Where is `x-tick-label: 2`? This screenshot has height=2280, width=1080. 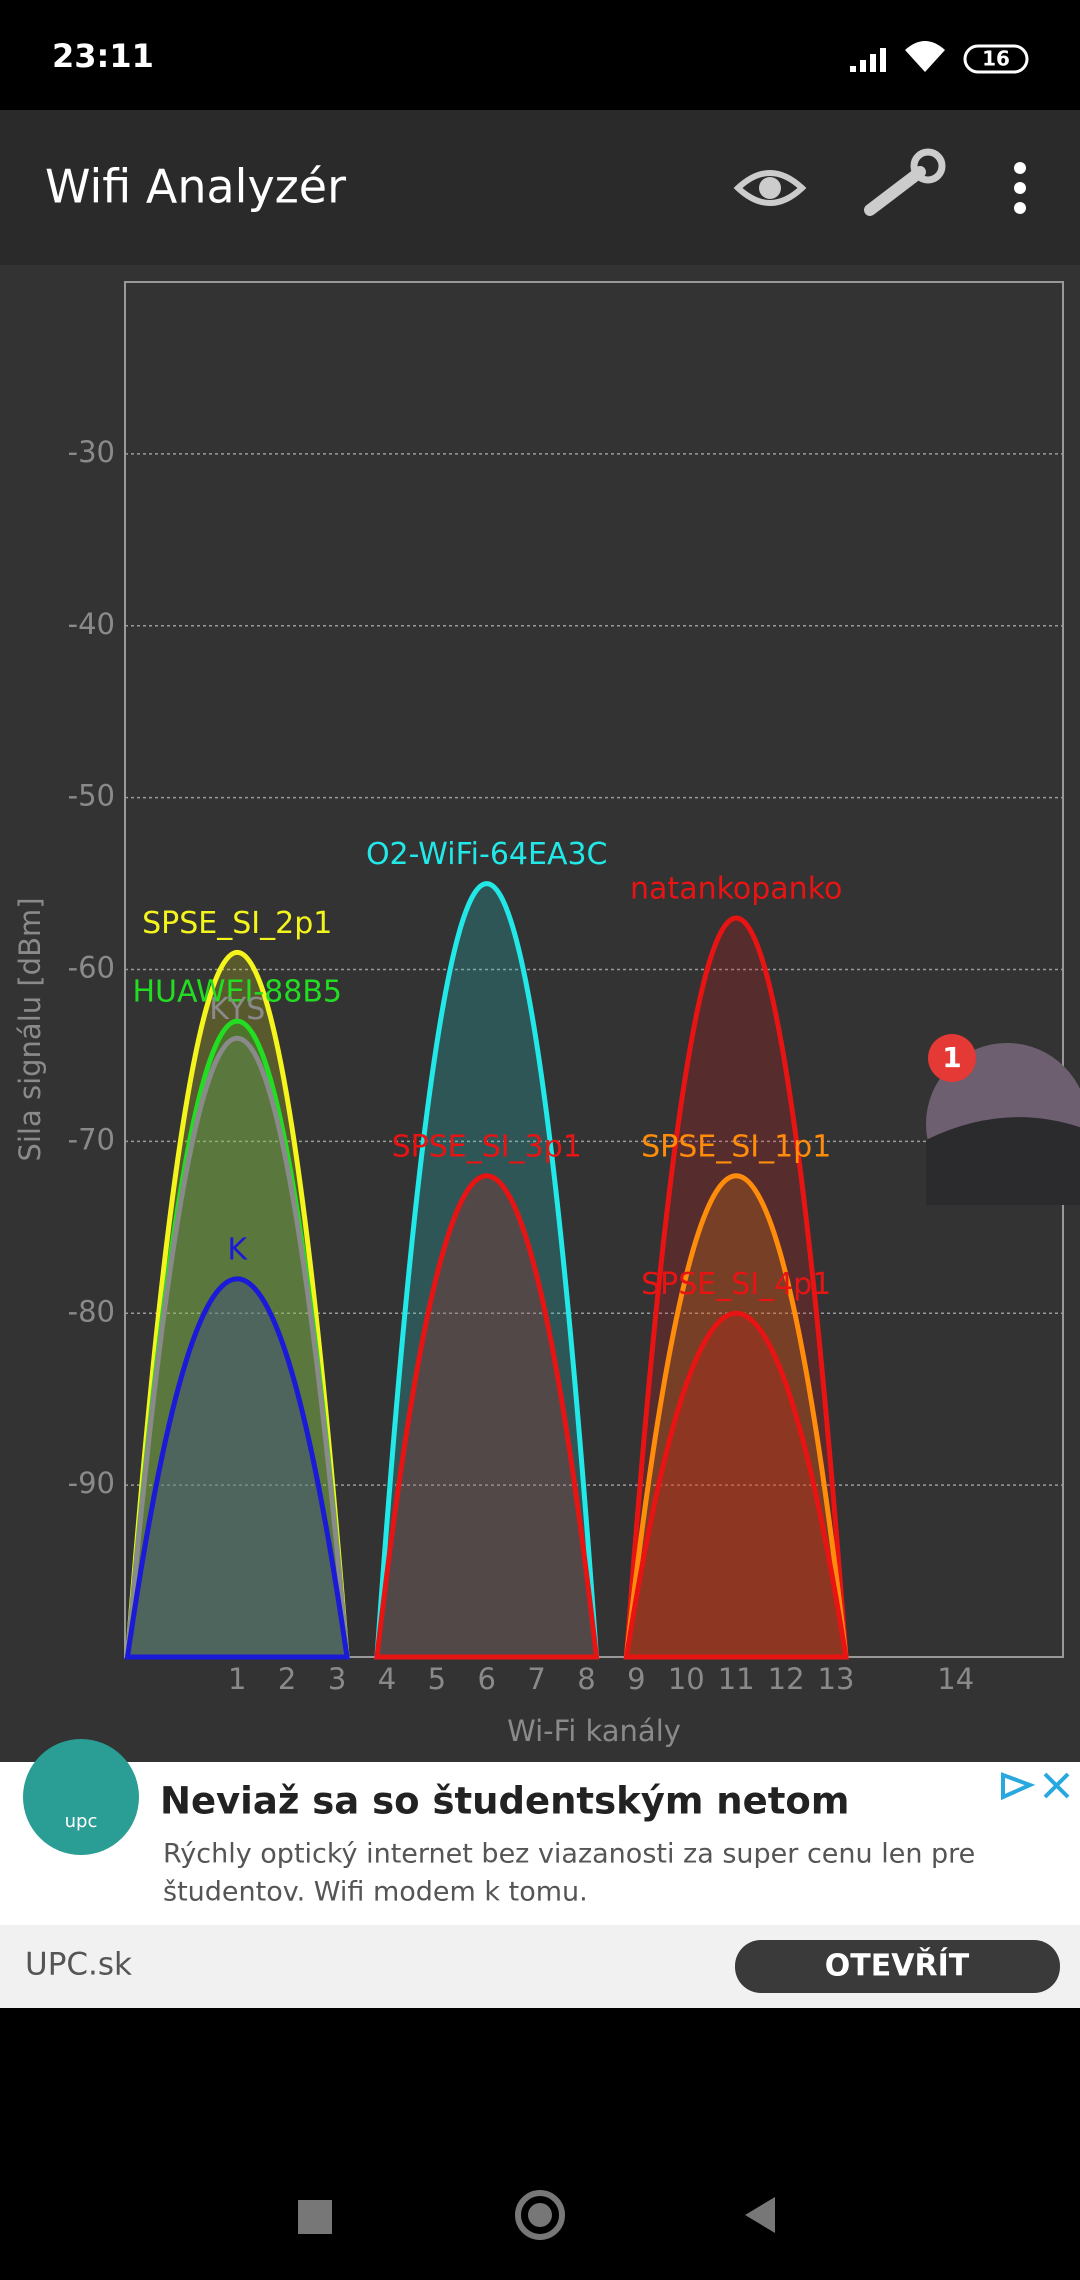
x-tick-label: 2 is located at coordinates (287, 1679).